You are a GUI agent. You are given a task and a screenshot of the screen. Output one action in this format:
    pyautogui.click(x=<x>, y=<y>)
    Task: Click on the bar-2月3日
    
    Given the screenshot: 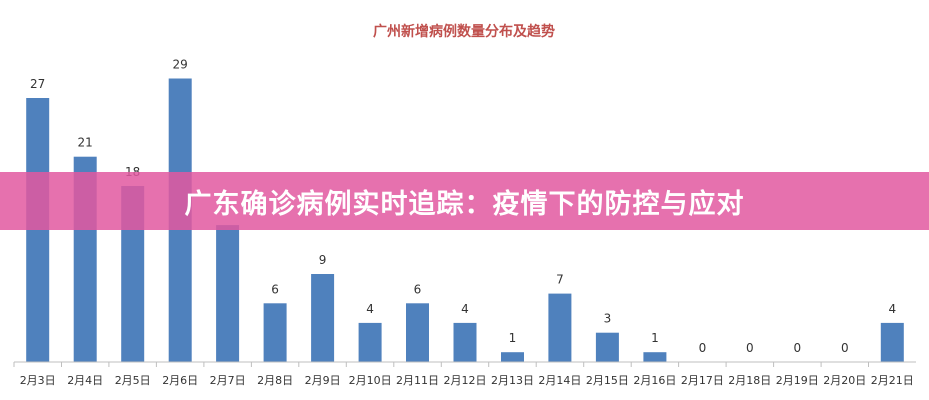 What is the action you would take?
    pyautogui.click(x=38, y=230)
    